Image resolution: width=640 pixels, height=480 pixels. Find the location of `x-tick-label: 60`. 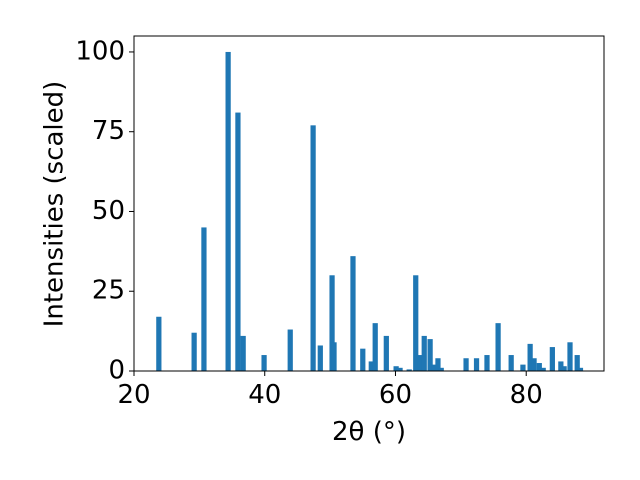

x-tick-label: 60 is located at coordinates (395, 395).